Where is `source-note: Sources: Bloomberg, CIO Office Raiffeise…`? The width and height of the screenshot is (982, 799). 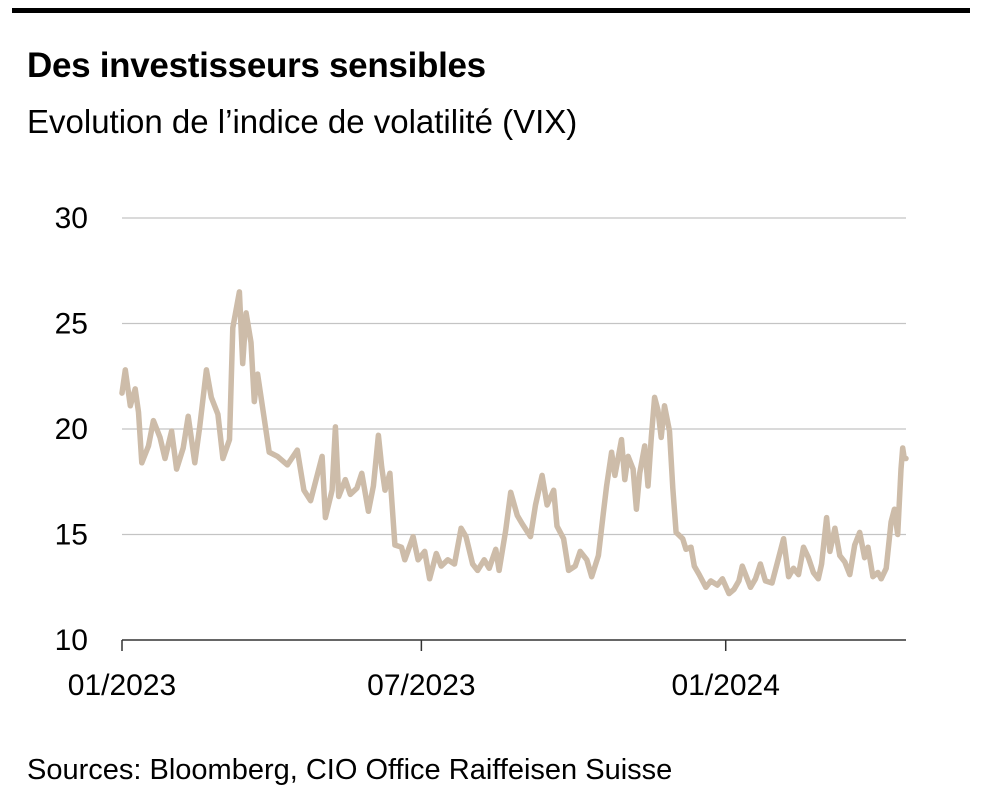
source-note: Sources: Bloomberg, CIO Office Raiffeise… is located at coordinates (350, 770).